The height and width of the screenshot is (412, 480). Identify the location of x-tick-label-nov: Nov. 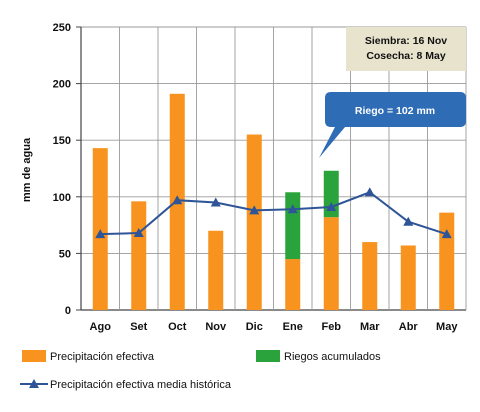
(216, 327).